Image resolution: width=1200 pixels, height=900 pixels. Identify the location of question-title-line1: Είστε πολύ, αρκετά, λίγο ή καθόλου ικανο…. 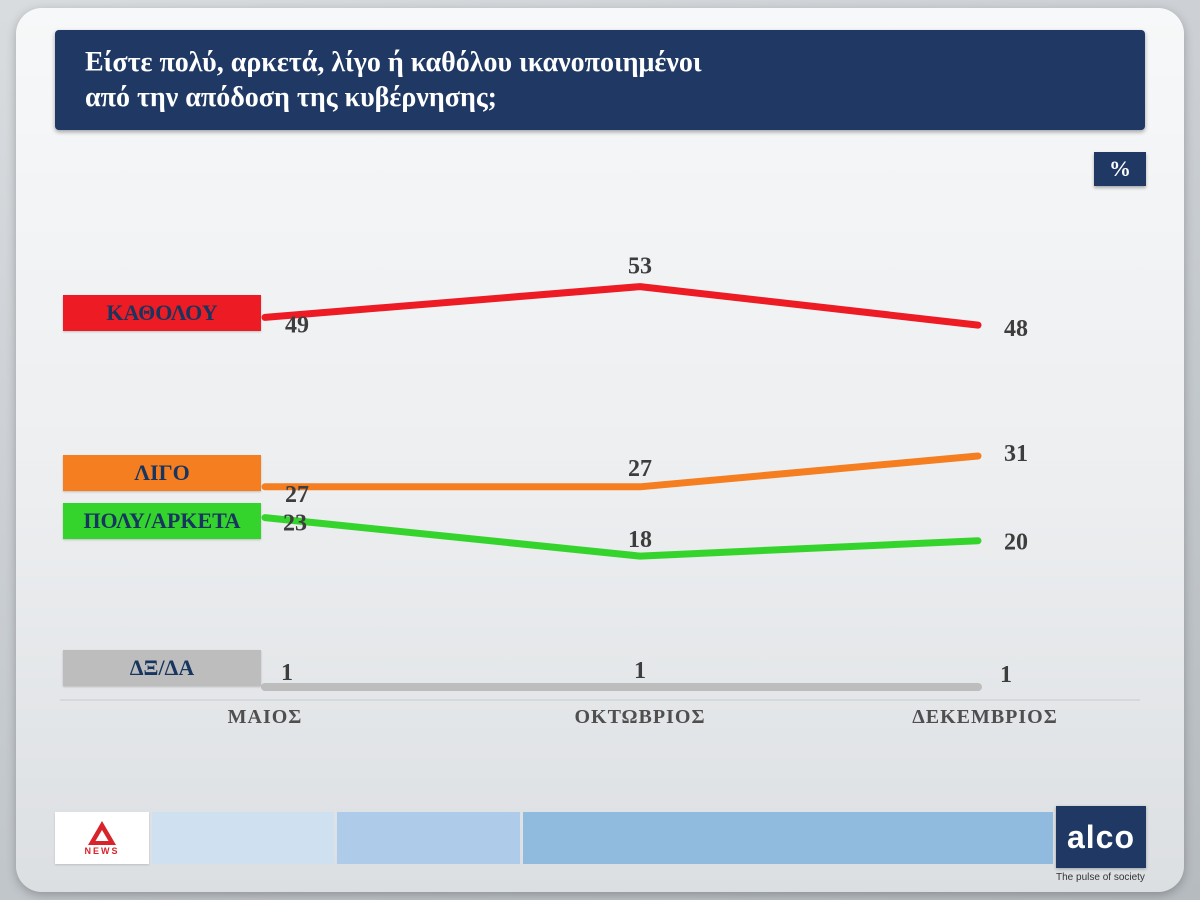
(393, 62).